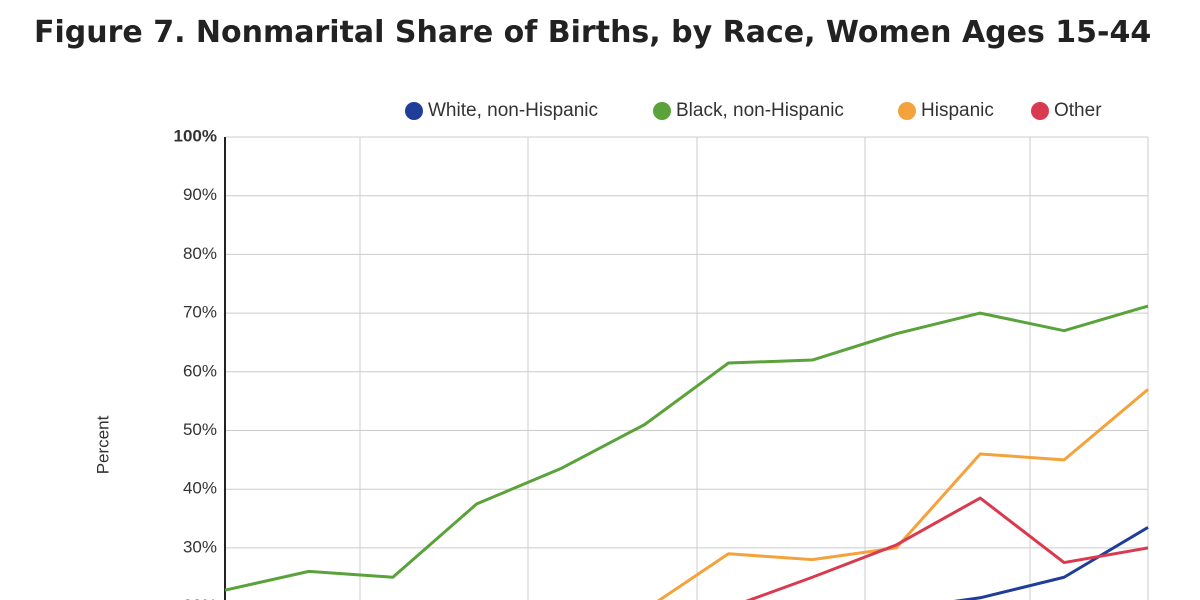  What do you see at coordinates (200, 598) in the screenshot?
I see `y-tick-label: 20%` at bounding box center [200, 598].